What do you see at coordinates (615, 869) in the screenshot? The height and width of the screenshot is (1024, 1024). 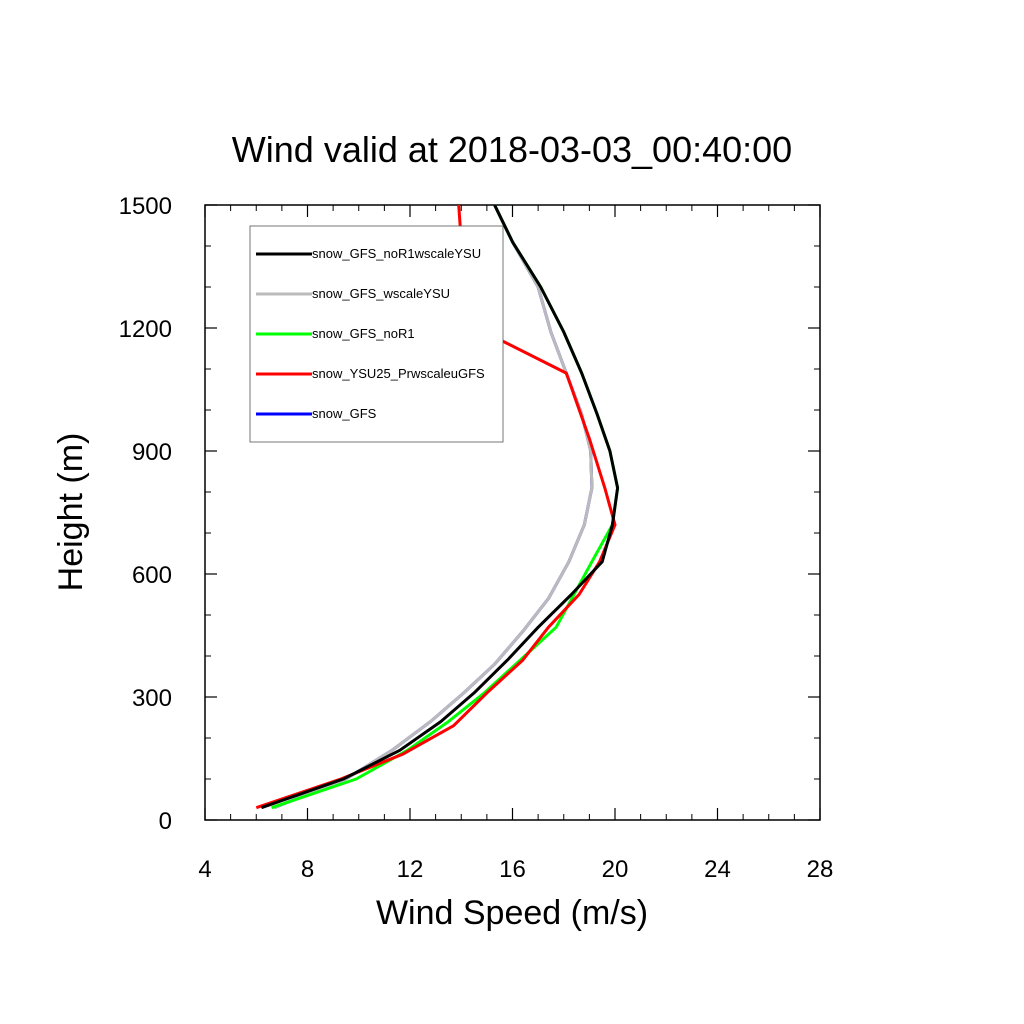 I see `x-tick-label: 20` at bounding box center [615, 869].